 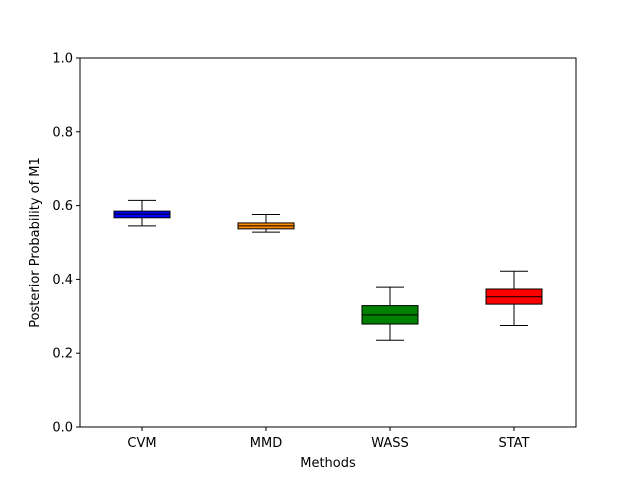 What do you see at coordinates (62, 206) in the screenshot?
I see `y-tick-label: 0.6` at bounding box center [62, 206].